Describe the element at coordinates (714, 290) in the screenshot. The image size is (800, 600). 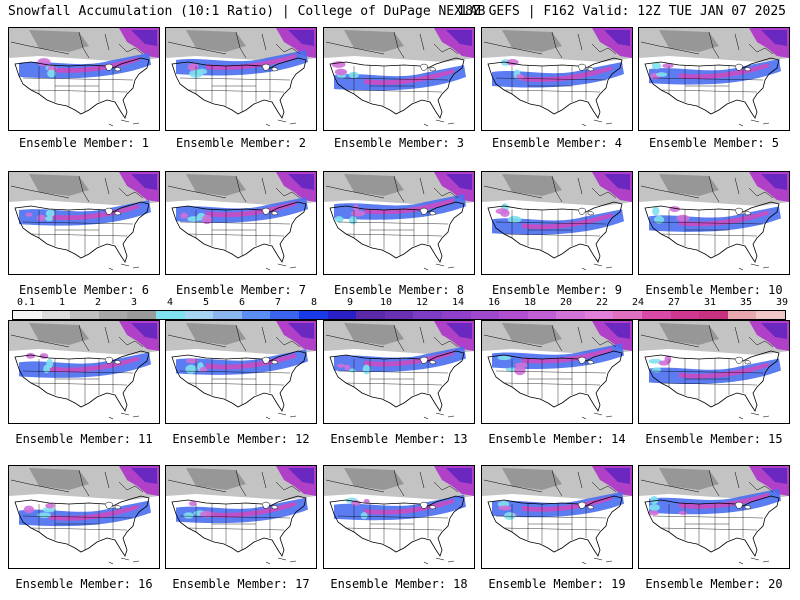
I see `ensemble-member-label: Ensemble Member: 10` at that location.